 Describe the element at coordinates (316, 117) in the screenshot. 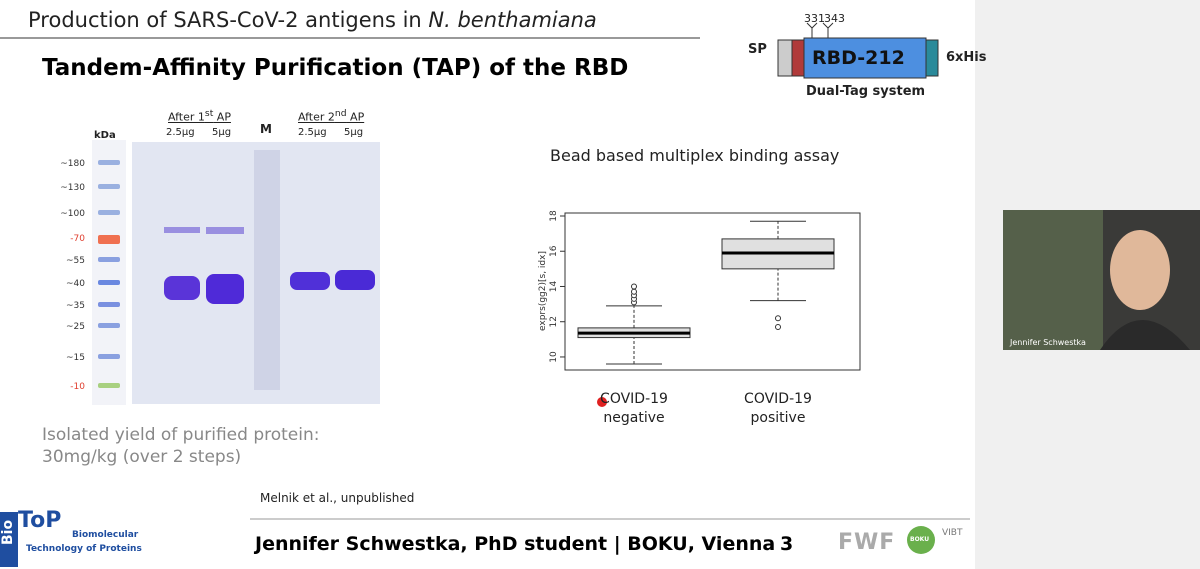

I see `group-text: After 2` at that location.